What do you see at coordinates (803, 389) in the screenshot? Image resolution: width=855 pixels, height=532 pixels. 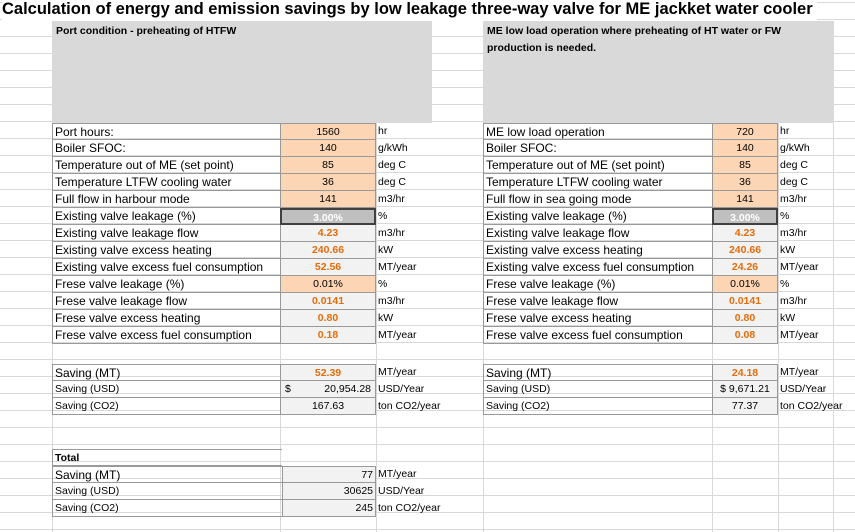 I see `right-saving-unit: USD/Year` at bounding box center [803, 389].